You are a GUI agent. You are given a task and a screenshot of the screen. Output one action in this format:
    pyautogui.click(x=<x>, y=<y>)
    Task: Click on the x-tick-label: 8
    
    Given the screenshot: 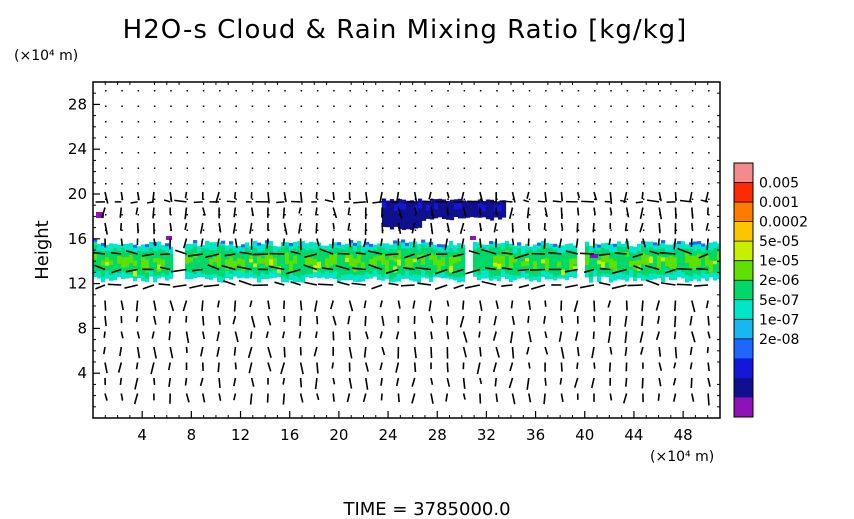 What is the action you would take?
    pyautogui.click(x=192, y=435)
    